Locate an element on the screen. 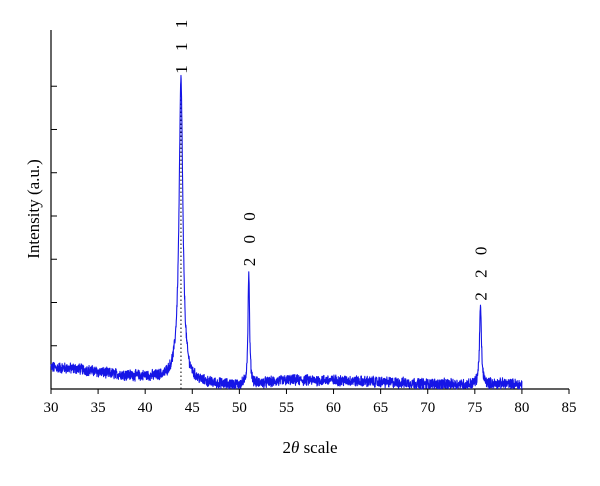 The image size is (600, 486). peak-label-1: 1 1 1 is located at coordinates (181, 44).